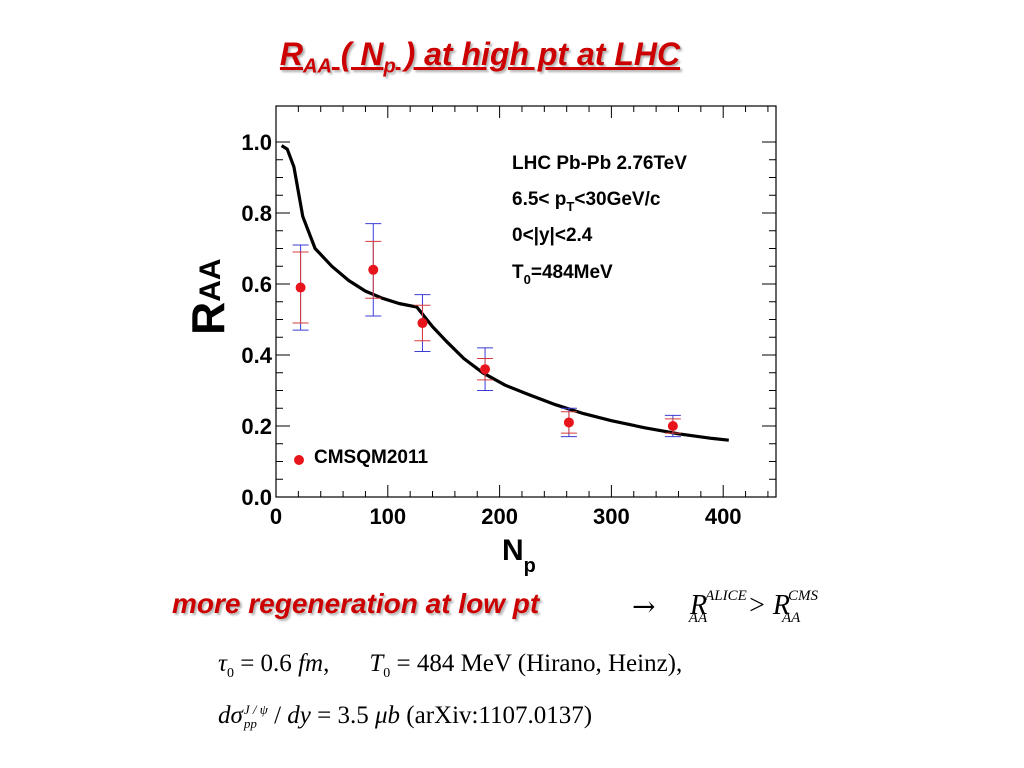  I want to click on title-p-sub: p, so click(389, 66).